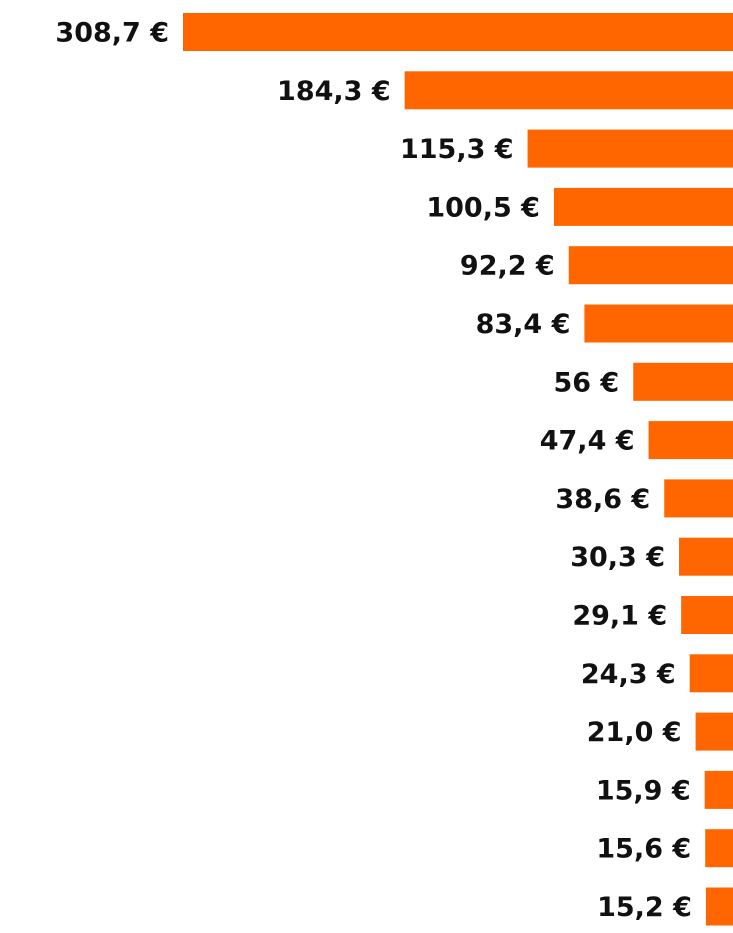  What do you see at coordinates (634, 732) in the screenshot?
I see `value-label: 21,0 €` at bounding box center [634, 732].